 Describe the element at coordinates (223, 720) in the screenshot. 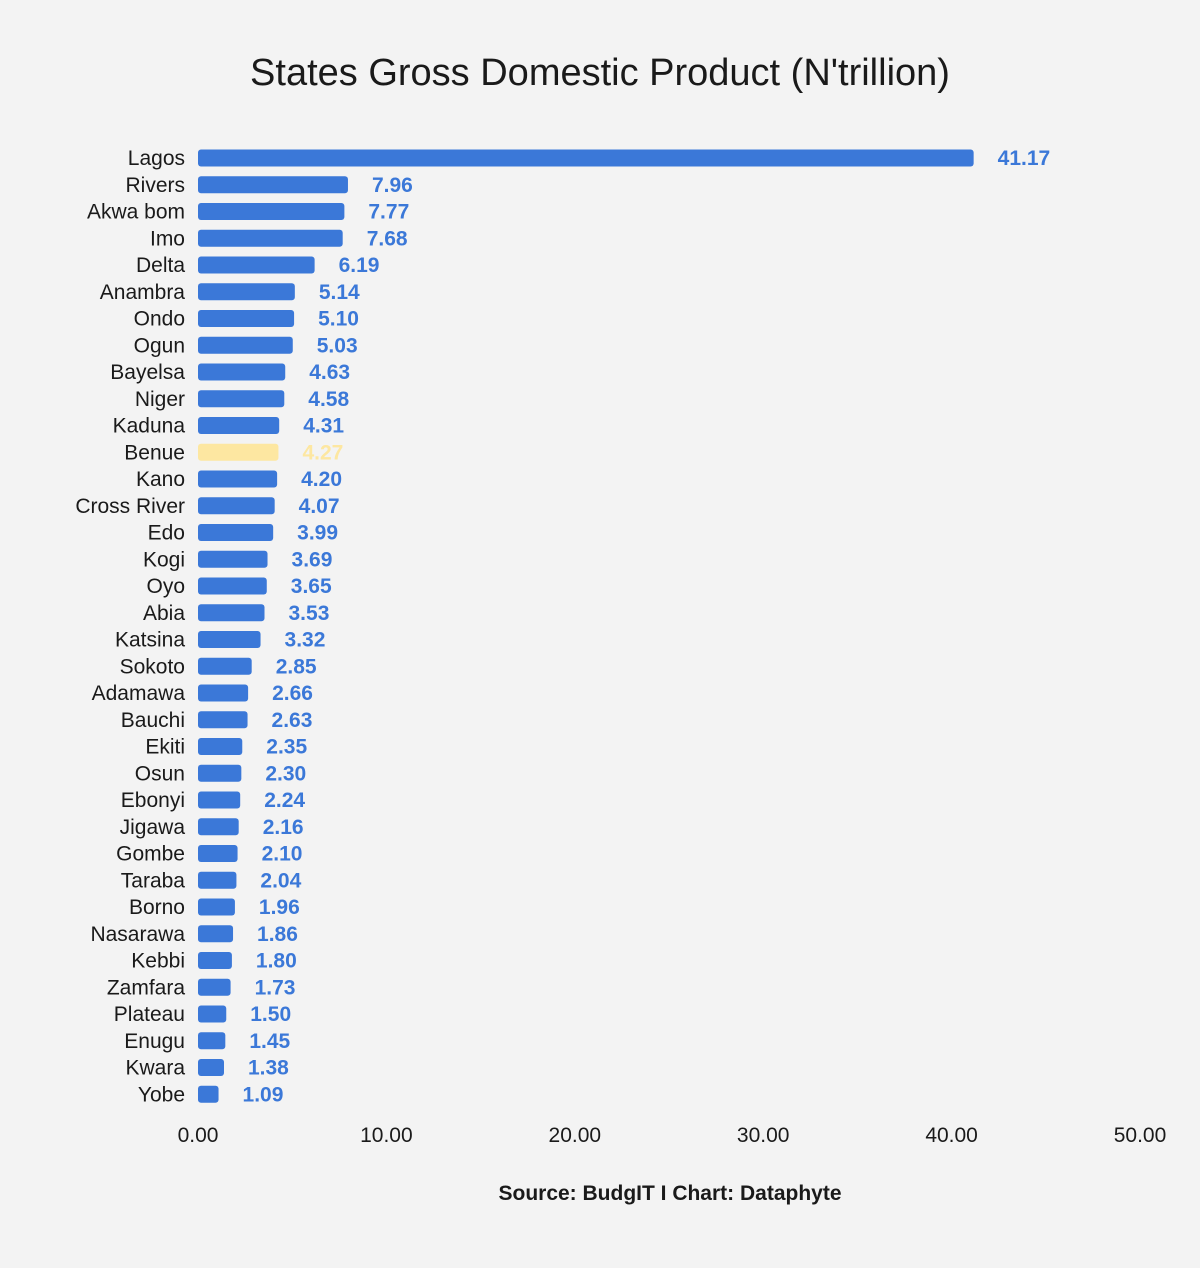

I see `bar-bauchi` at that location.